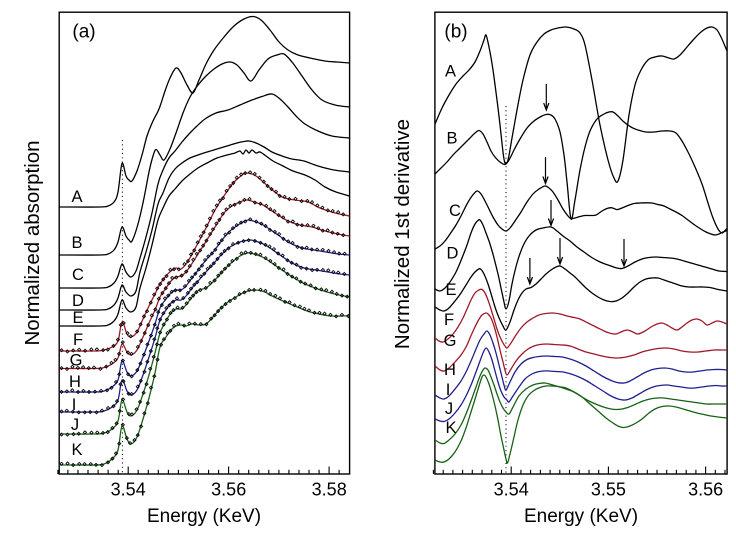 The width and height of the screenshot is (736, 560). What do you see at coordinates (83, 32) in the screenshot?
I see `svg-text: (a)` at bounding box center [83, 32].